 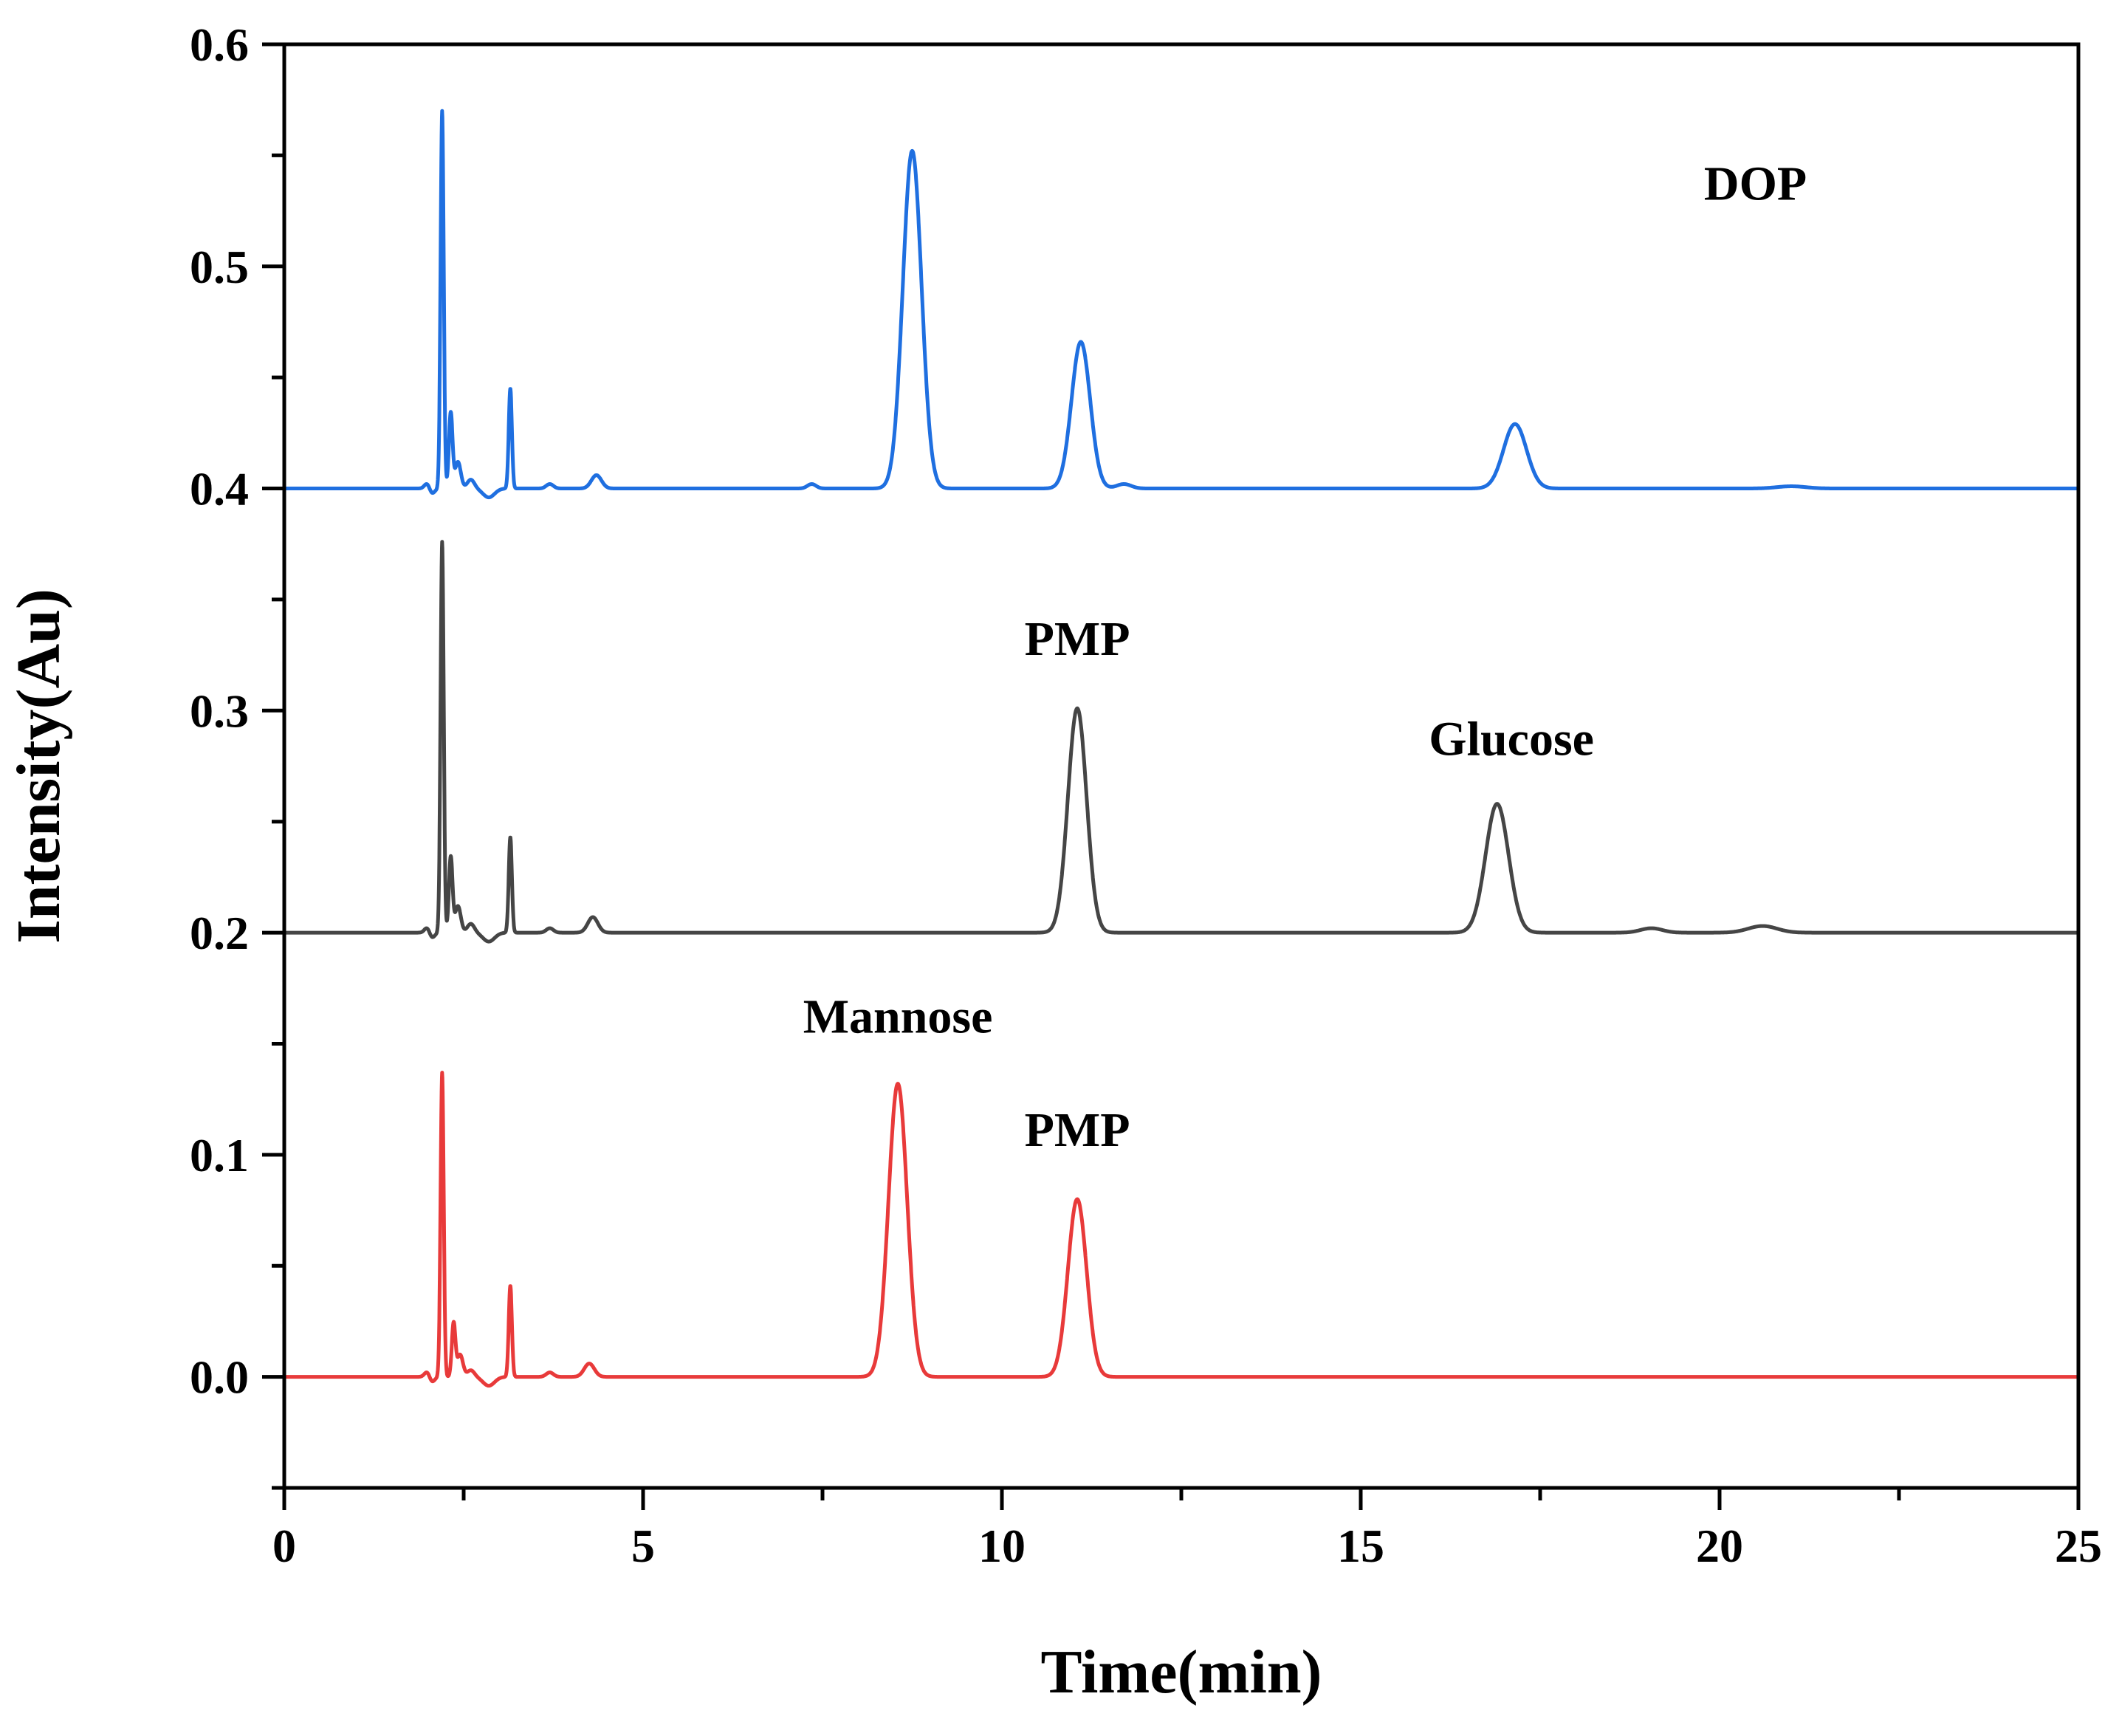 I want to click on y-tick-label: 0.3, so click(x=219, y=711).